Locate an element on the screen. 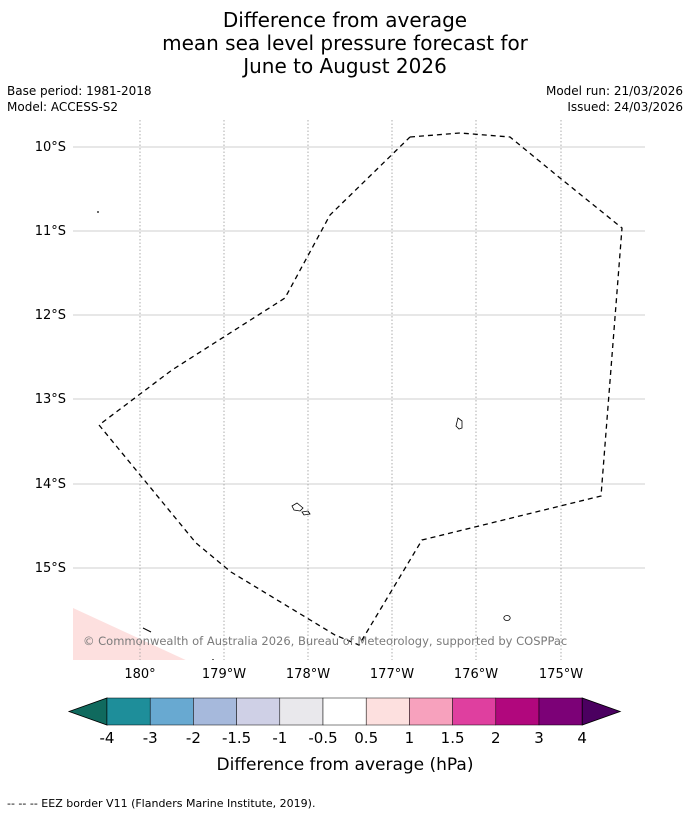 This screenshot has height=816, width=690. island-tokelau-reef-b is located at coordinates (306, 513).